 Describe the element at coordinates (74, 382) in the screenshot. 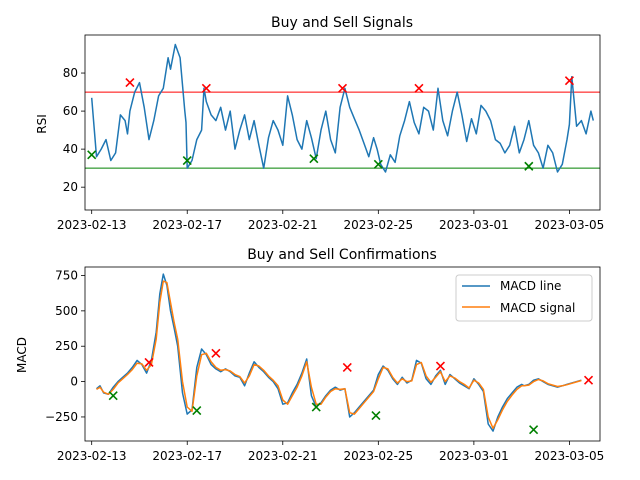

I see `macd-y-tick-label: 0` at that location.